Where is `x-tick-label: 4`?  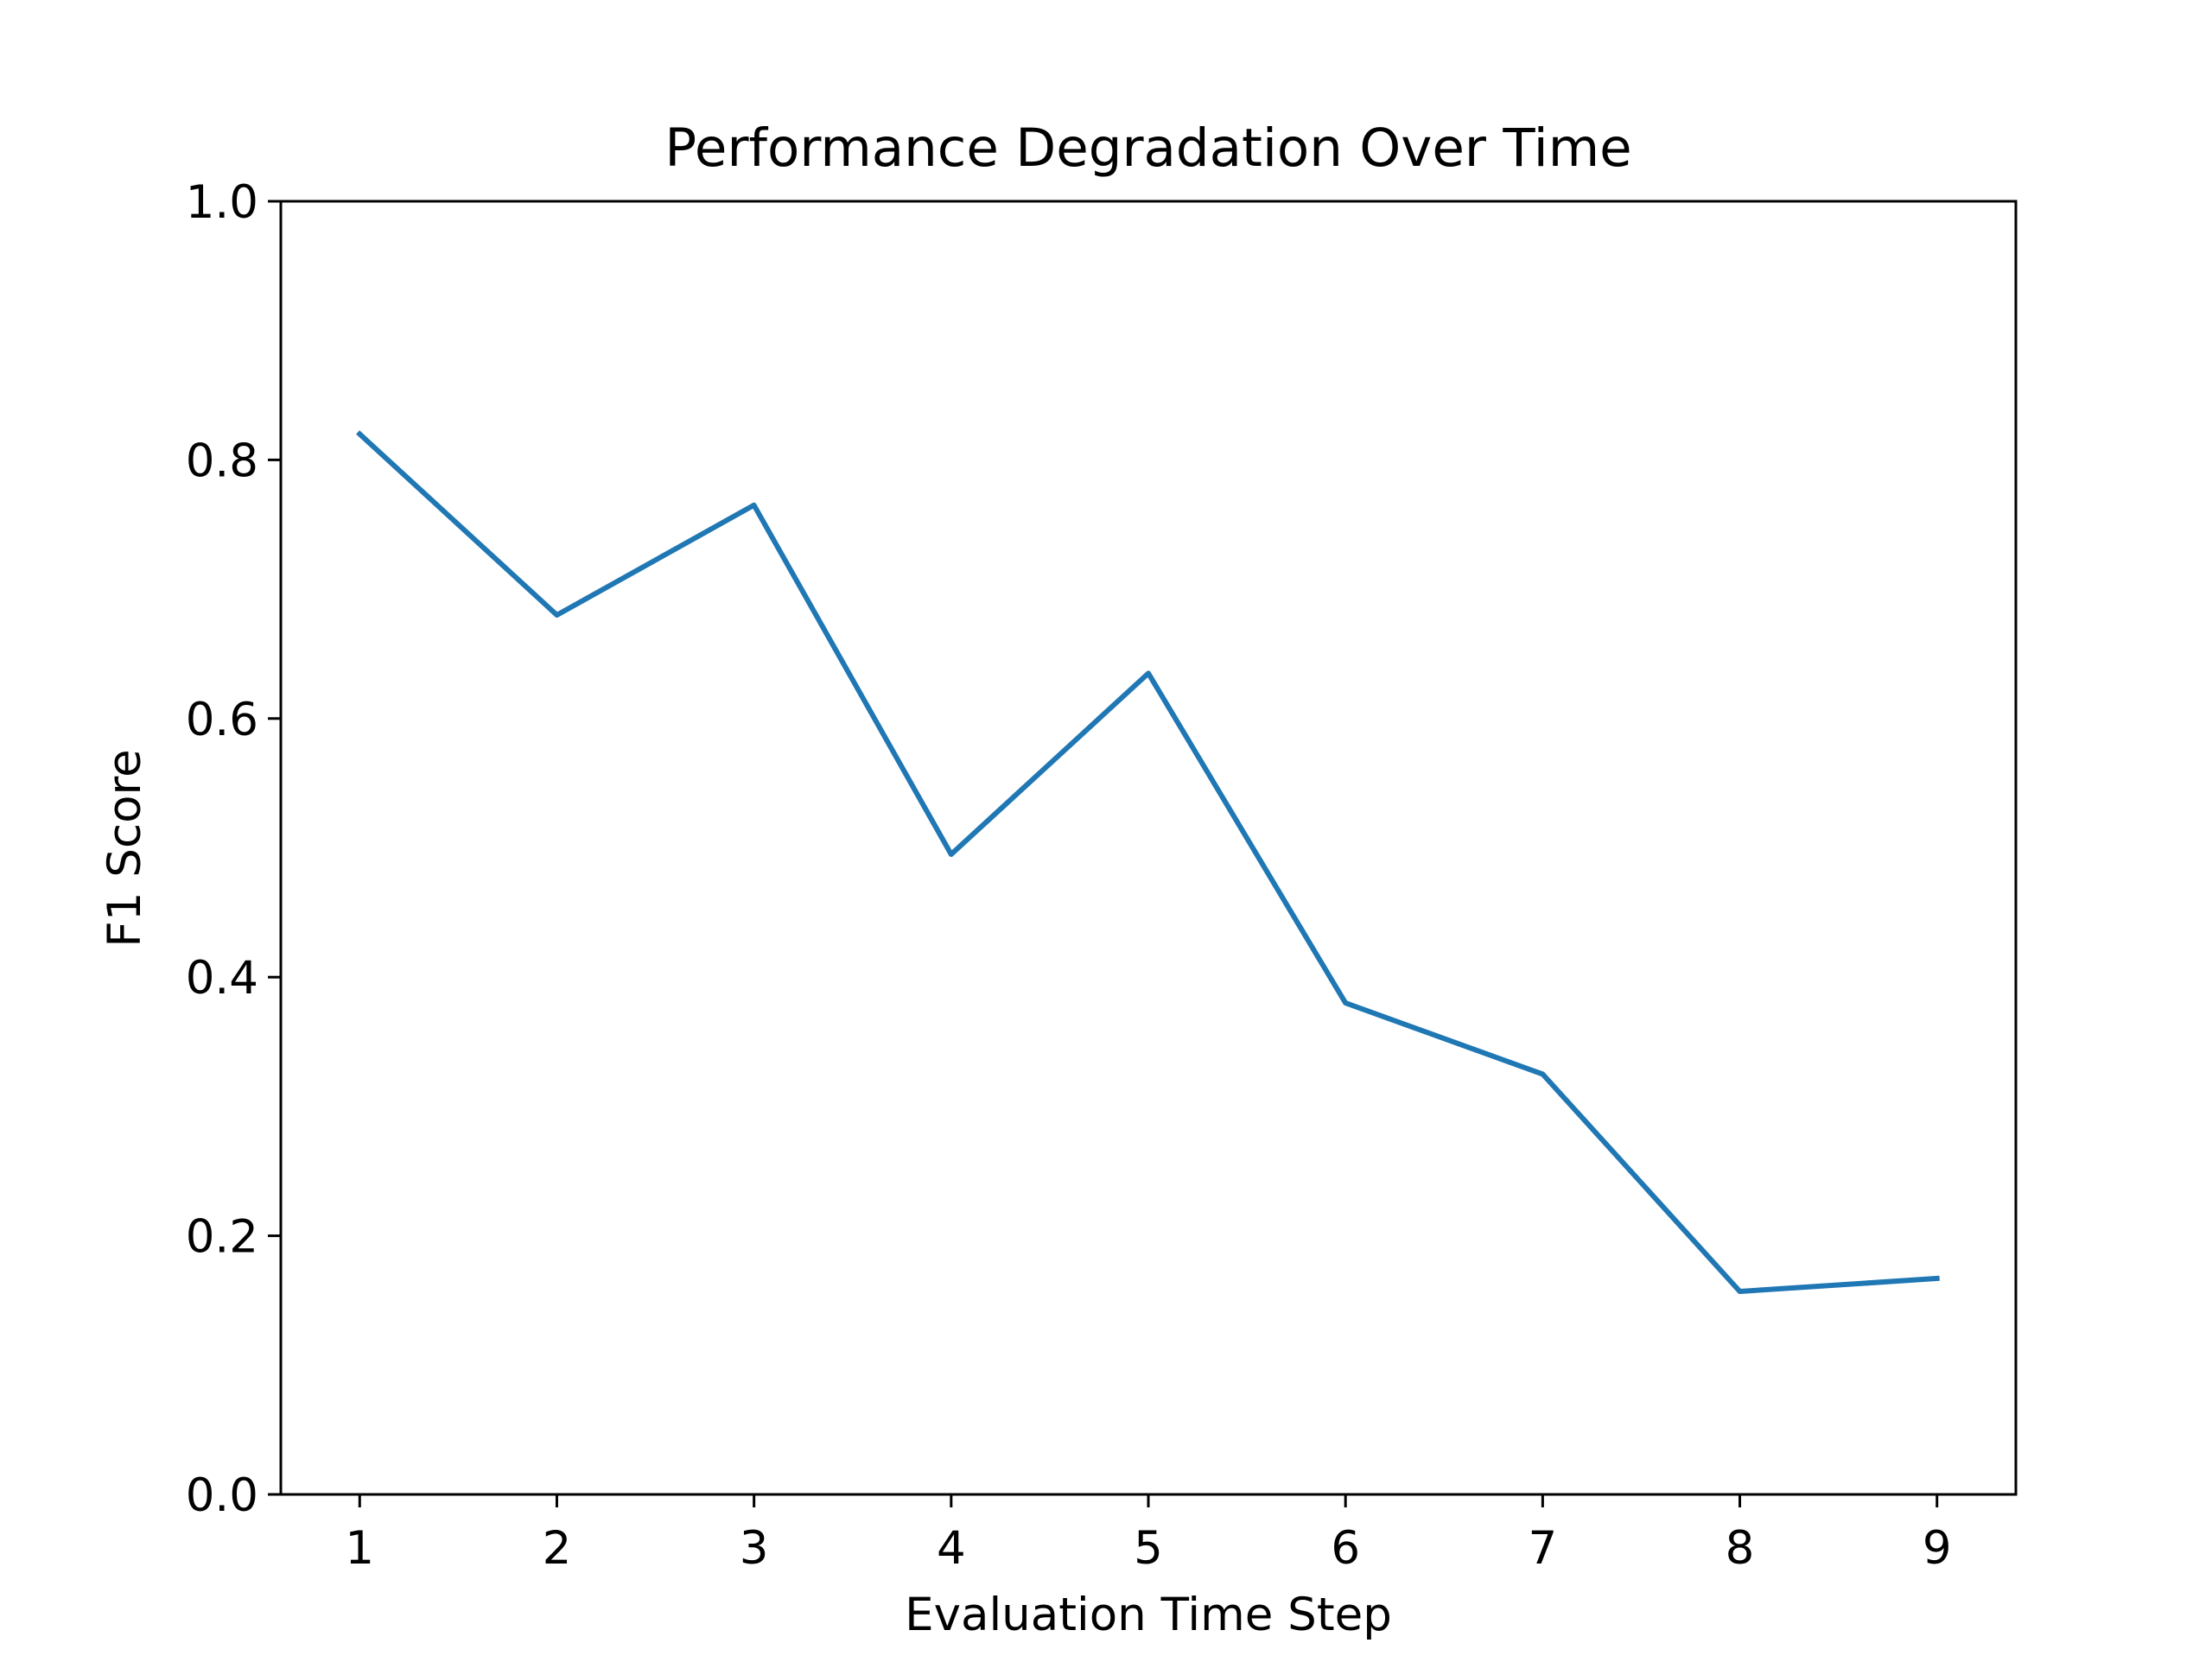 x-tick-label: 4 is located at coordinates (951, 1548).